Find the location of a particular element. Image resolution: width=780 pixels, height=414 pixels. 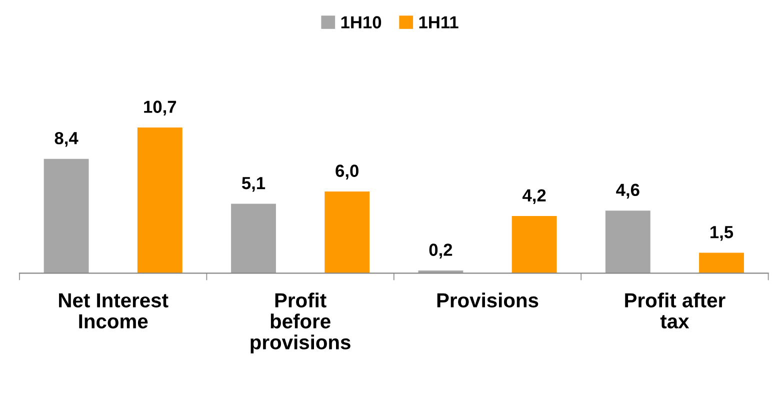

data-label: 4,6 is located at coordinates (628, 191).